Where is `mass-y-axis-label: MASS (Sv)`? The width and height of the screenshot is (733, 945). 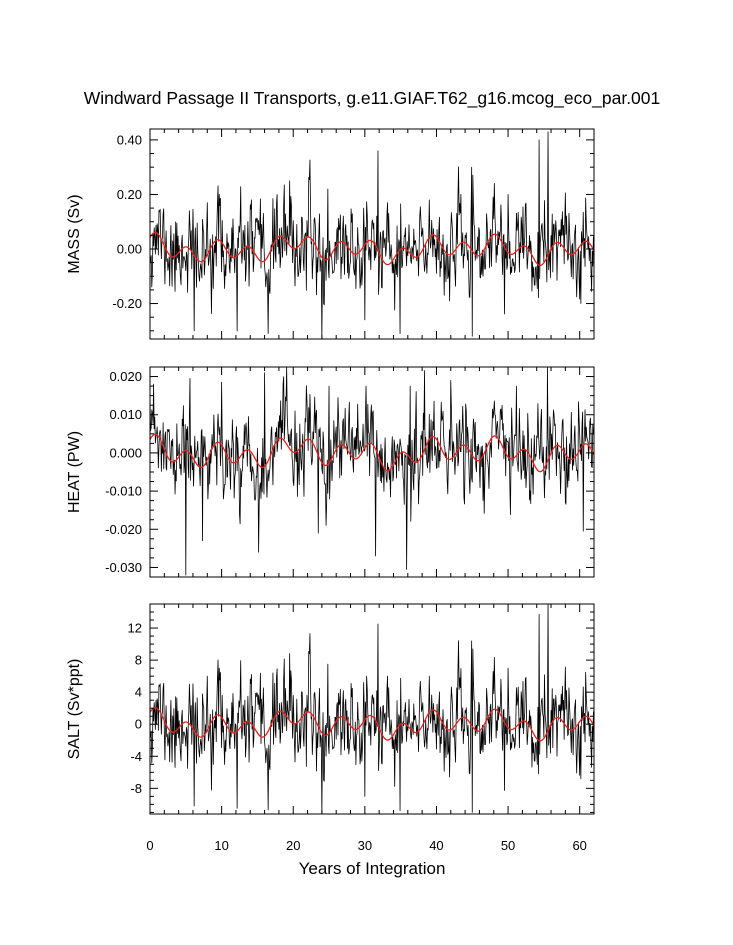
mass-y-axis-label: MASS (Sv) is located at coordinates (74, 233).